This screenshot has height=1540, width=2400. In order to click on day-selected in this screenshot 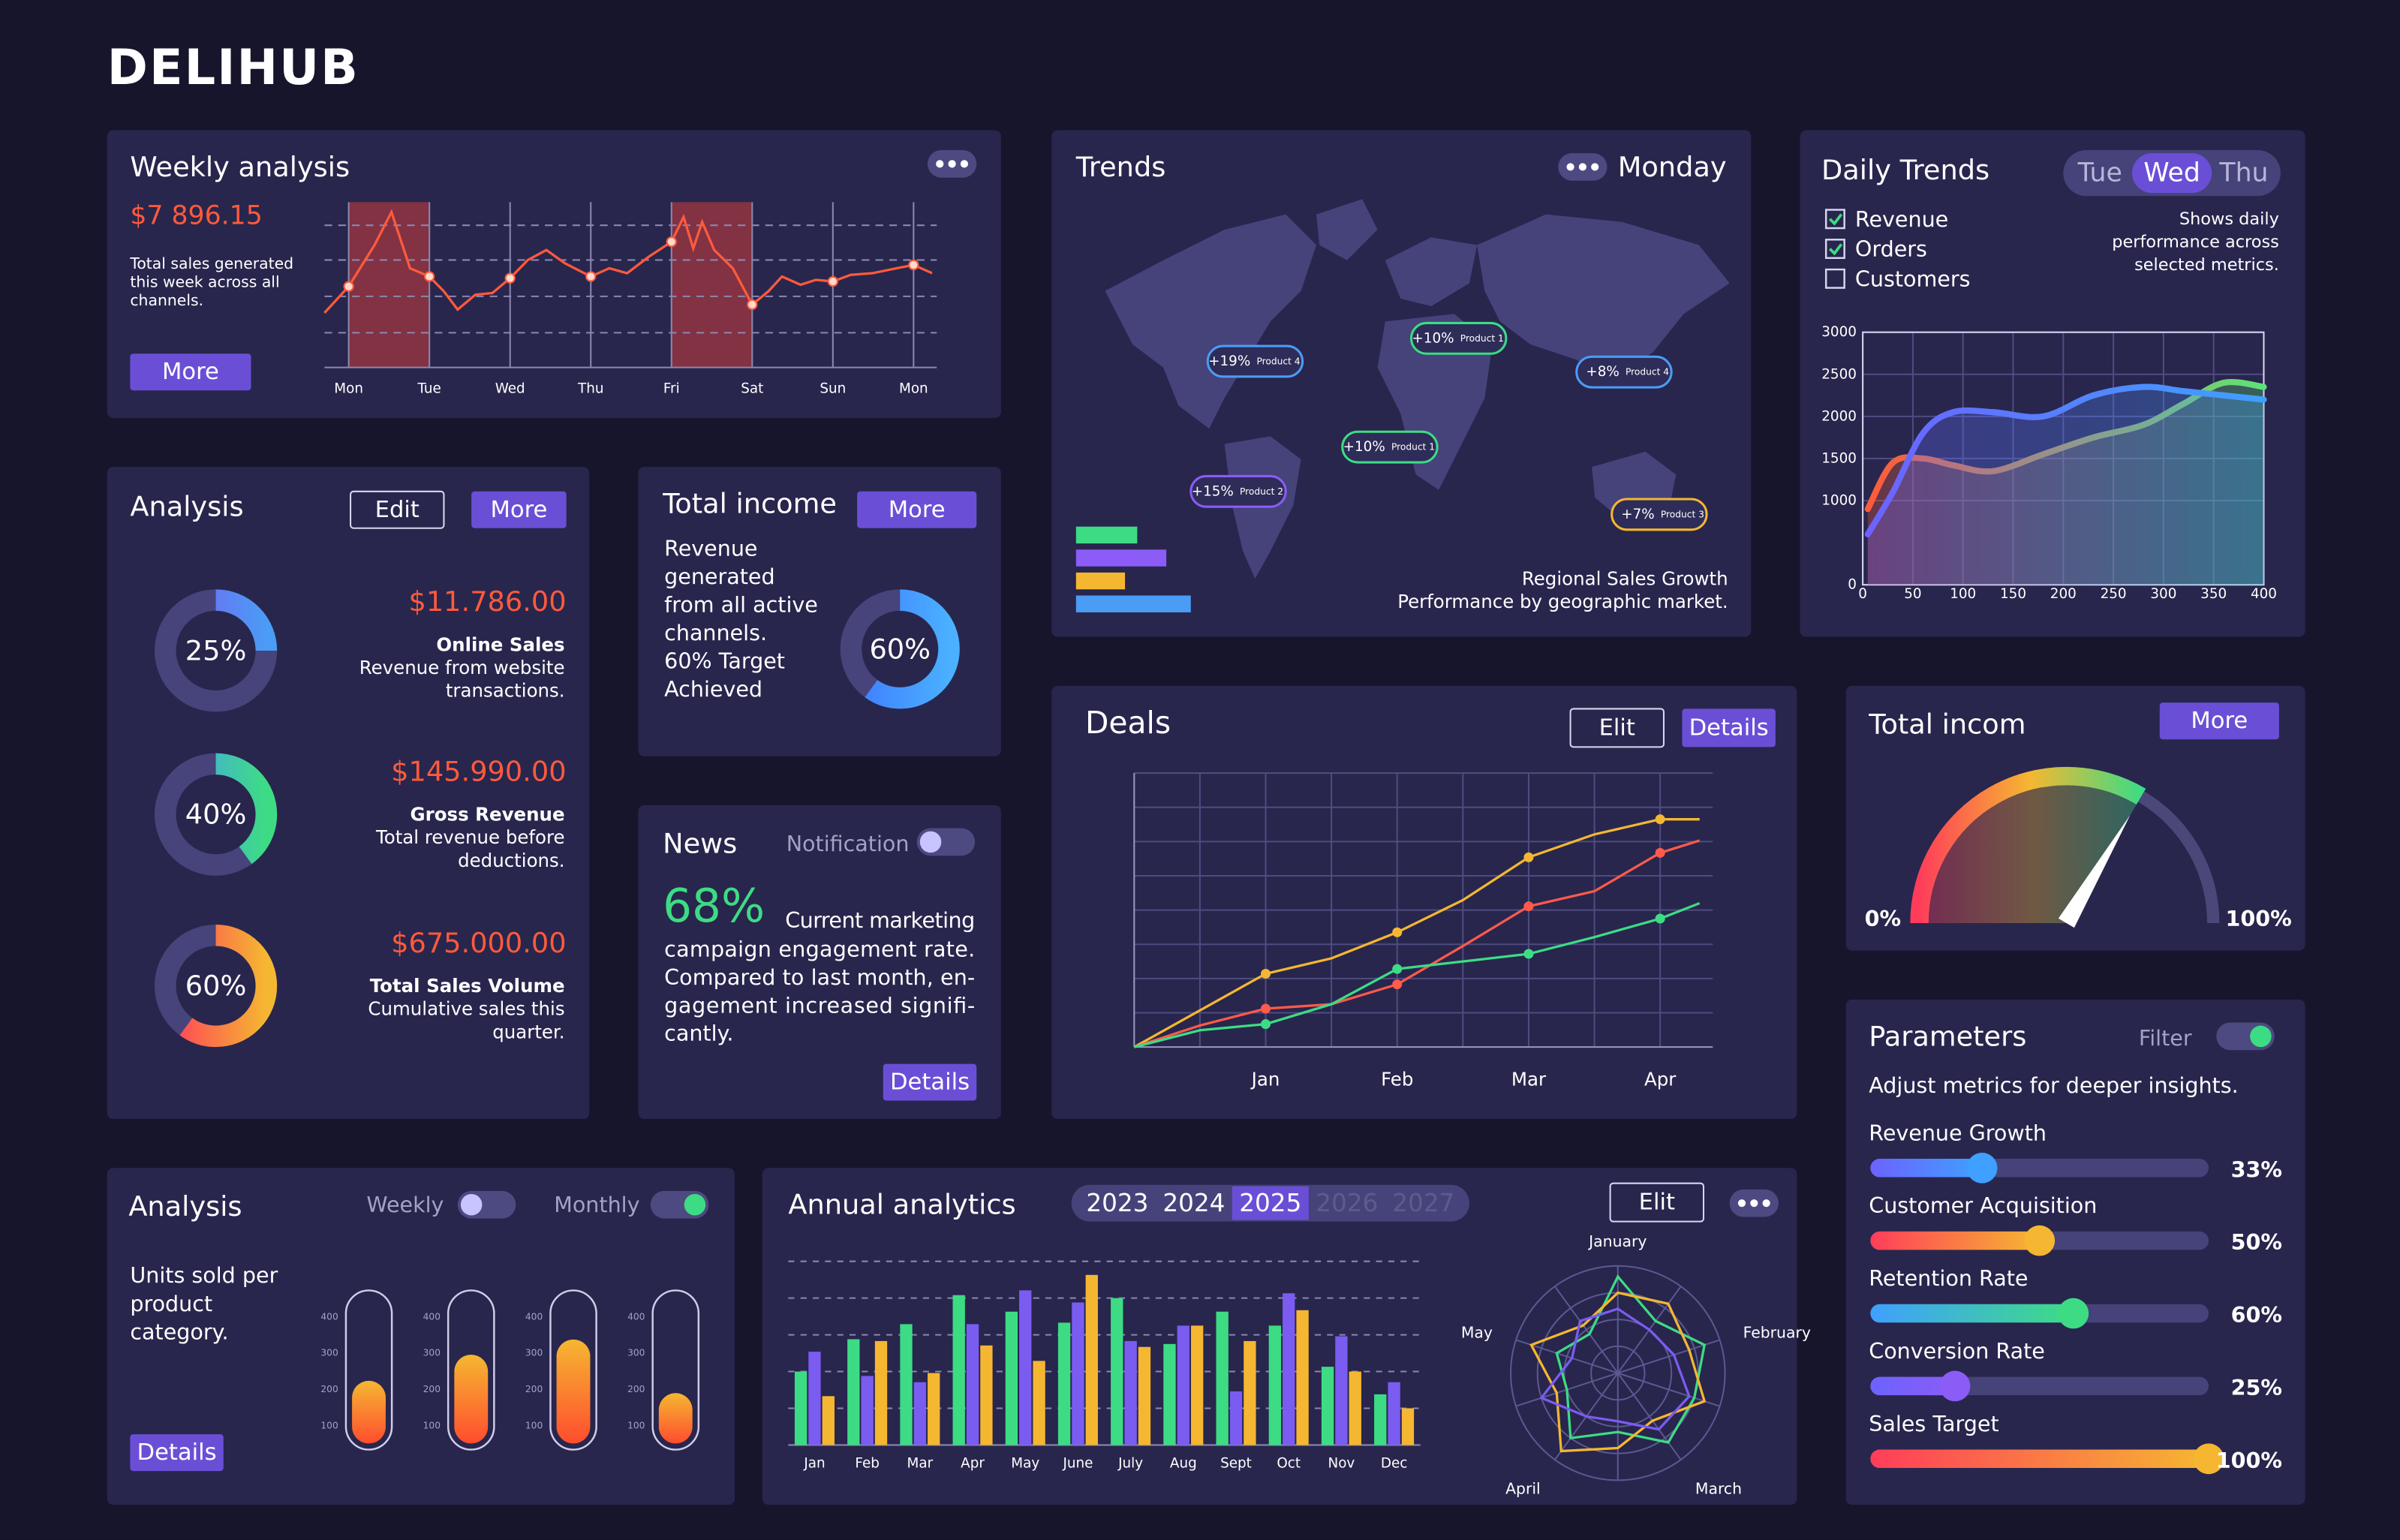, I will do `click(2172, 173)`.